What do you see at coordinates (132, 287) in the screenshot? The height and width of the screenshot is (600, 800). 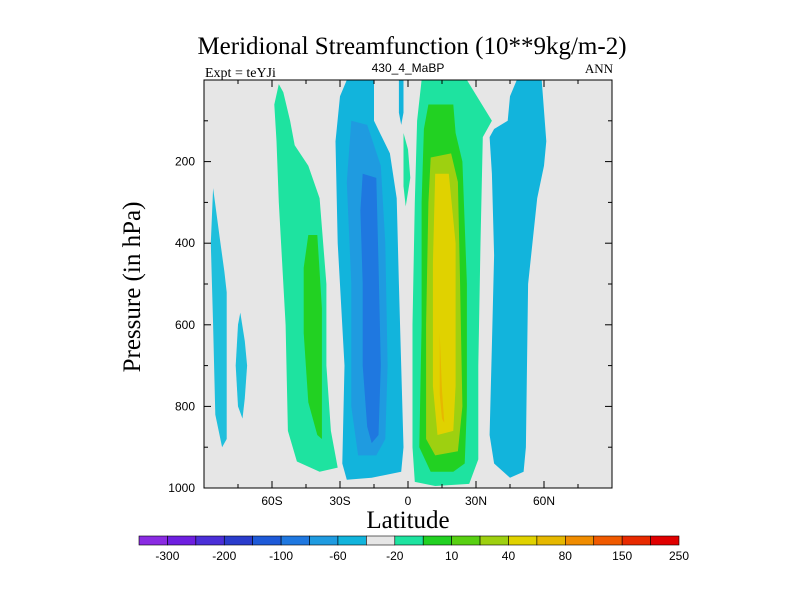 I see `y-axis-label: Pressure (in hPa)` at bounding box center [132, 287].